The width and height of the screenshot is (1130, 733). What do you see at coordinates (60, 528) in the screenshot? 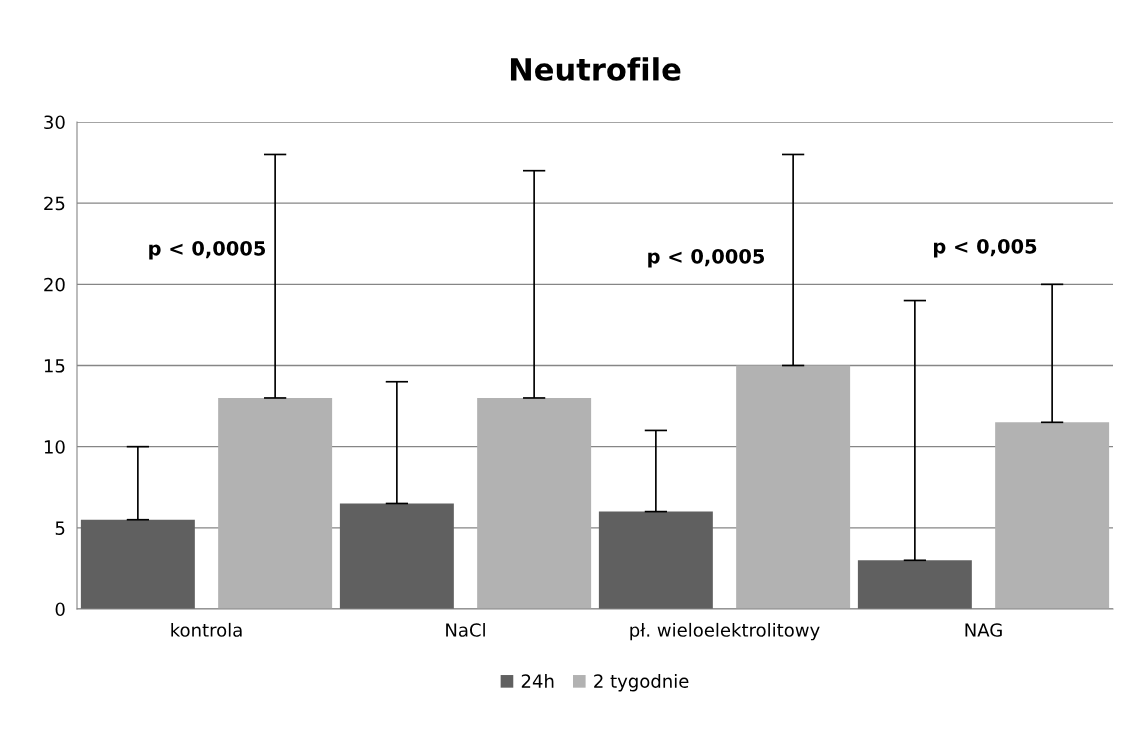
I see `y-tick-label: 5` at bounding box center [60, 528].